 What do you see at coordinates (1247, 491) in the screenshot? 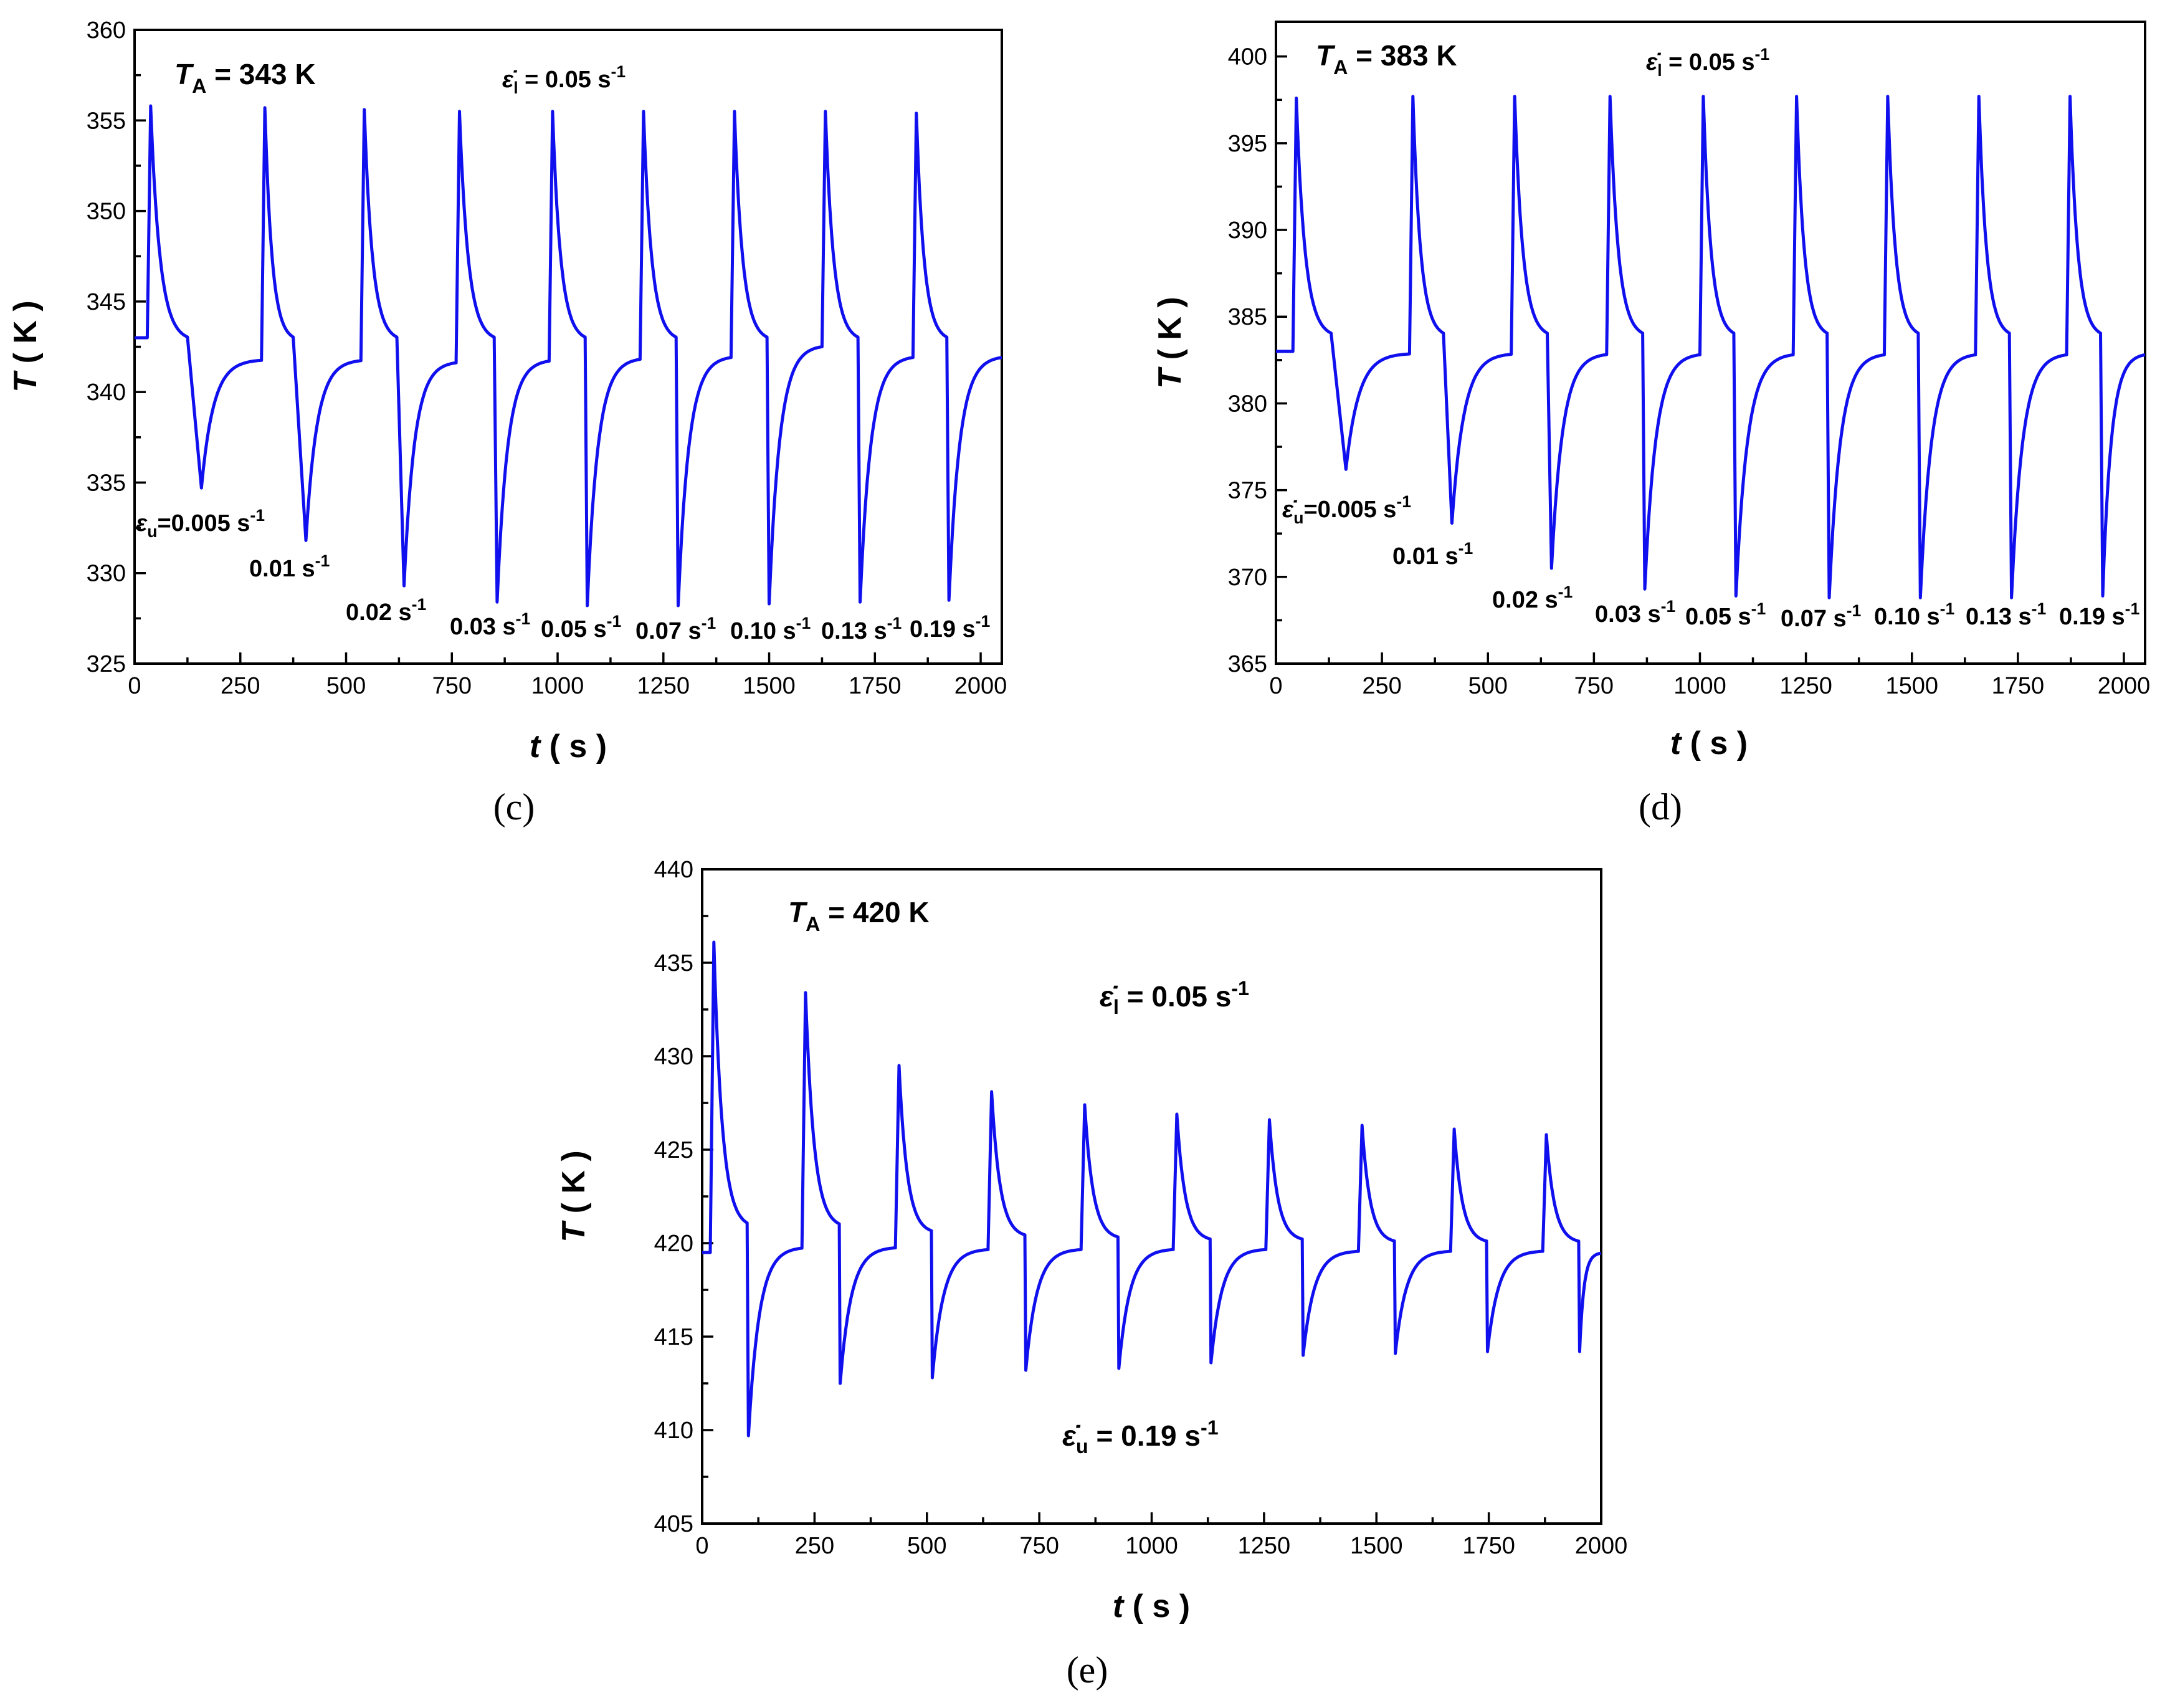
I see `chart-d-y-tick-label: 375` at bounding box center [1247, 491].